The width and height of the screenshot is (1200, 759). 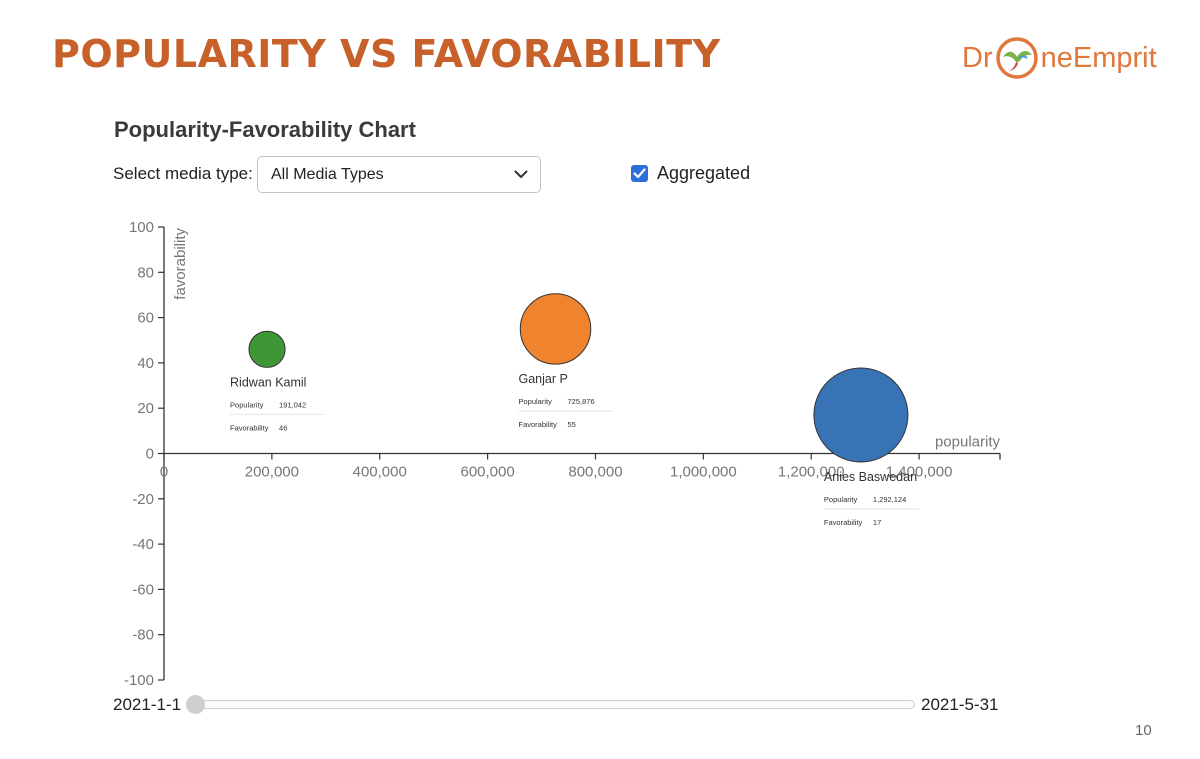 What do you see at coordinates (143, 544) in the screenshot?
I see `y-tick-label: -40` at bounding box center [143, 544].